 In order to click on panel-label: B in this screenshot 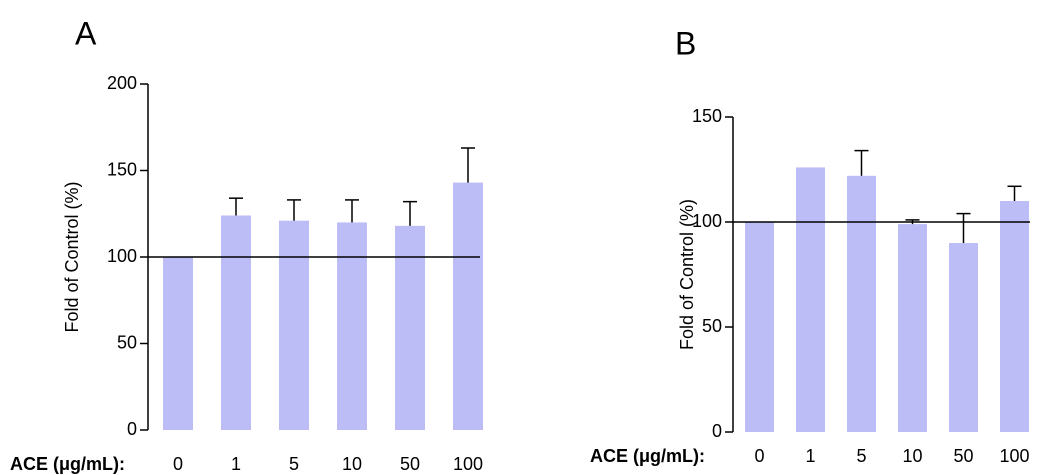, I will do `click(685, 43)`.